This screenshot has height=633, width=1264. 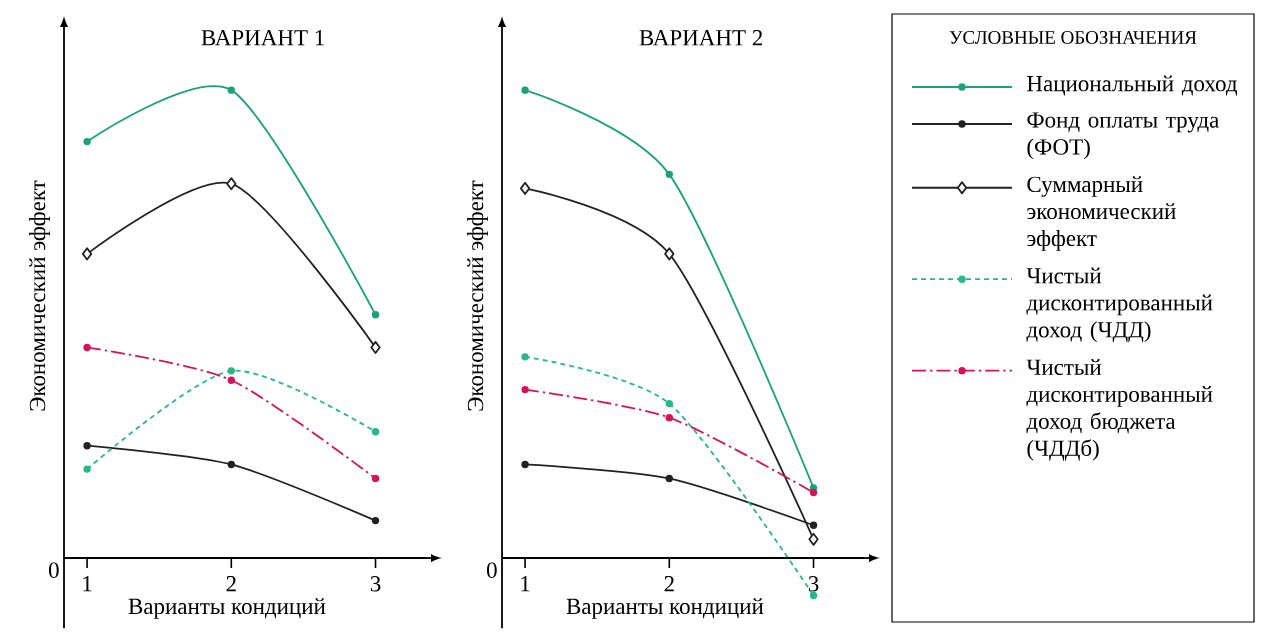 What do you see at coordinates (1123, 136) in the screenshot?
I see `legend-label: Фонд оплаты труда (ФОТ)` at bounding box center [1123, 136].